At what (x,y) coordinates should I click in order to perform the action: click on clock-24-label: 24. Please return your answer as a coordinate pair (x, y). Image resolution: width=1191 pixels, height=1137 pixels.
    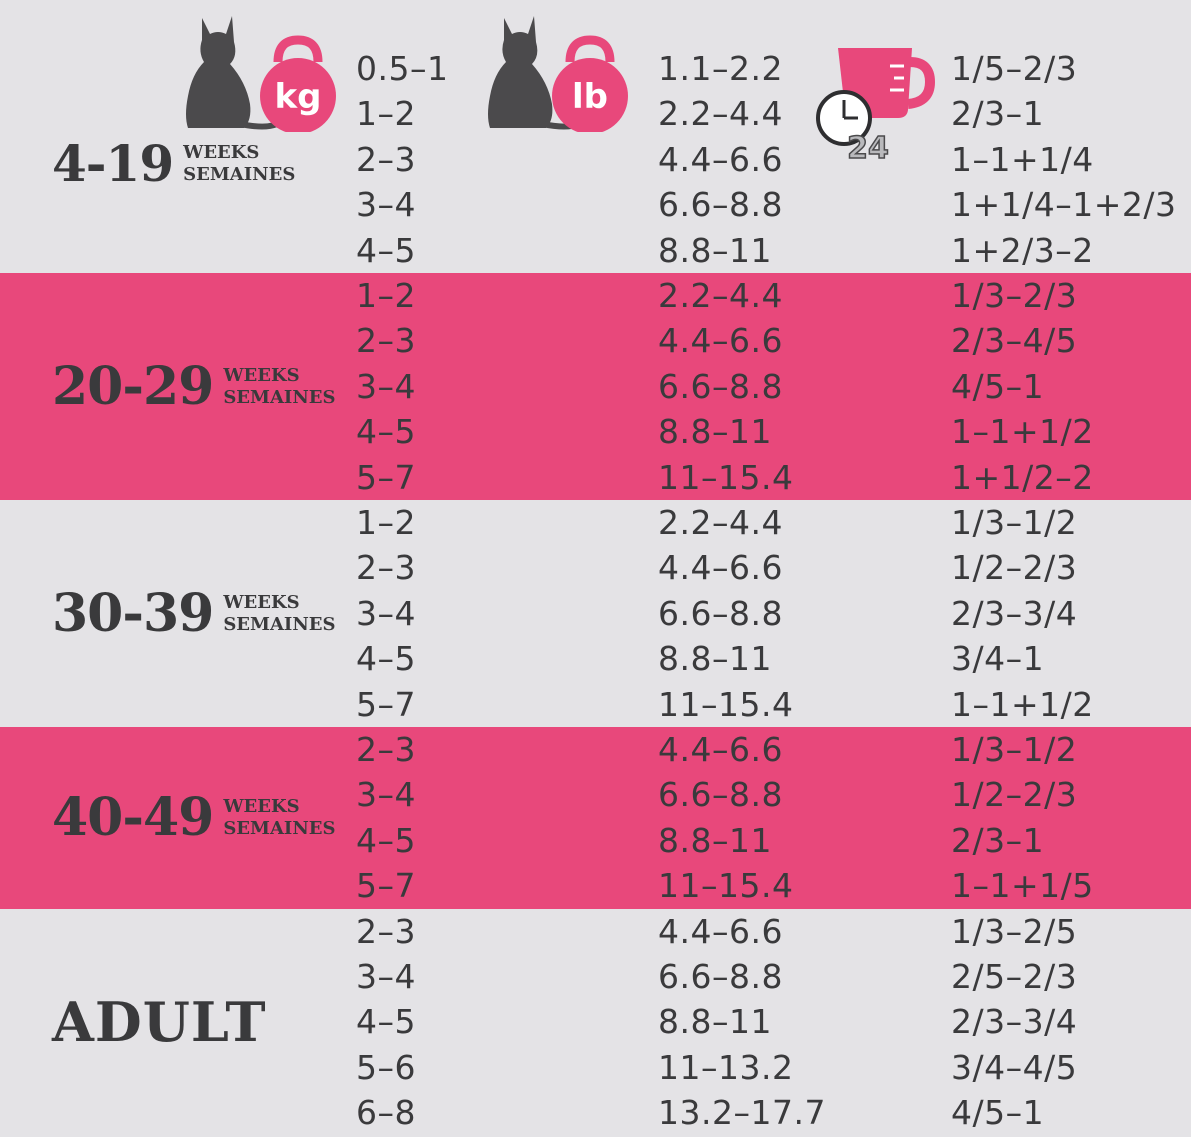
    Looking at the image, I should click on (868, 148).